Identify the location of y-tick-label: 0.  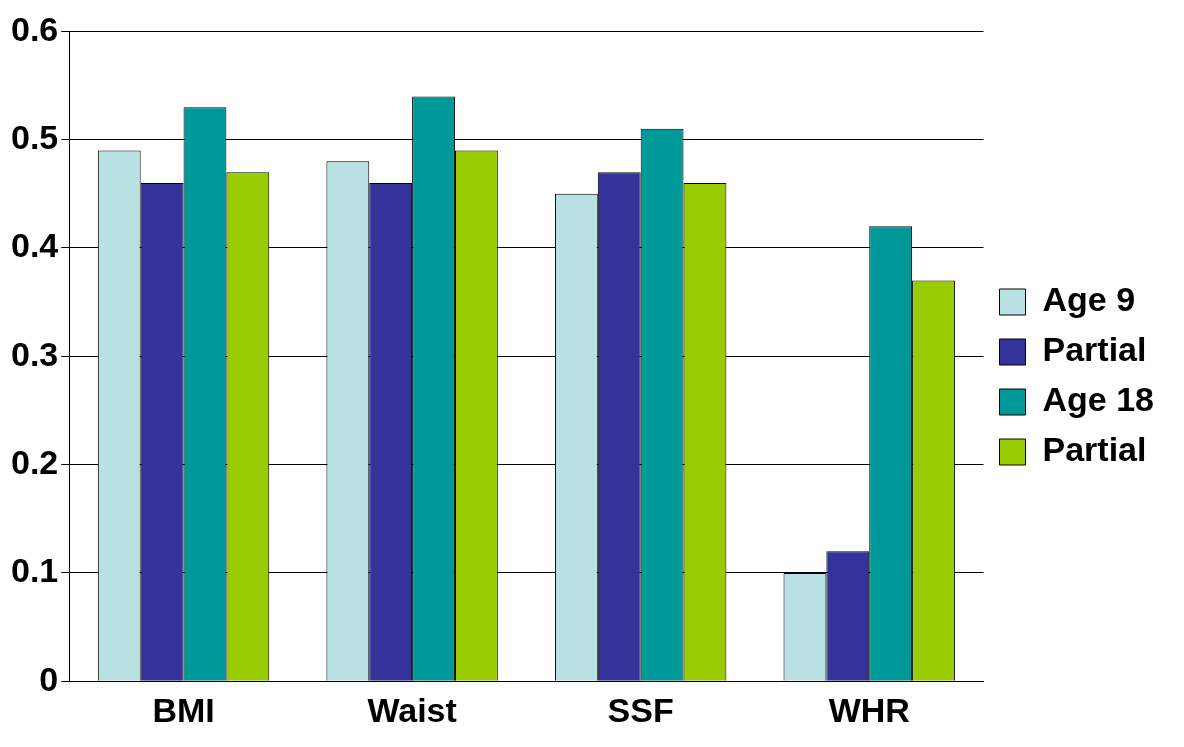
(49, 678).